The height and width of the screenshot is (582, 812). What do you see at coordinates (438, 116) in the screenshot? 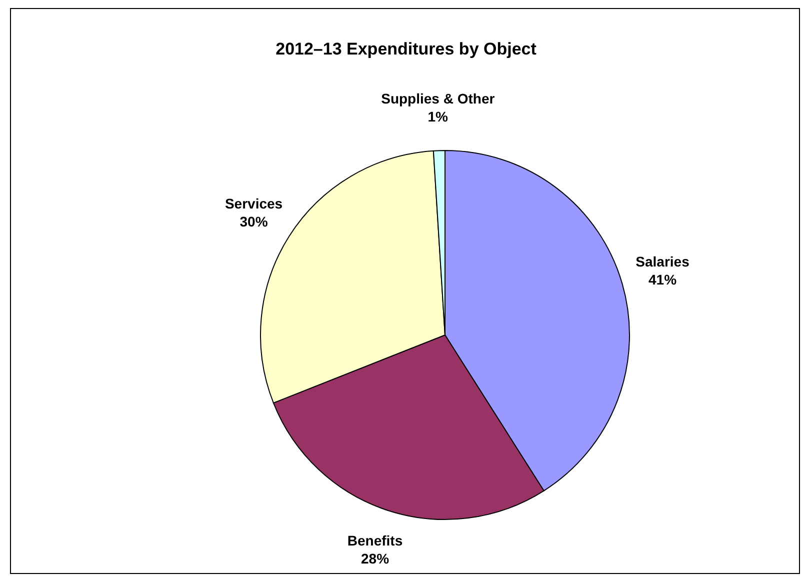
I see `data-label: 1%` at bounding box center [438, 116].